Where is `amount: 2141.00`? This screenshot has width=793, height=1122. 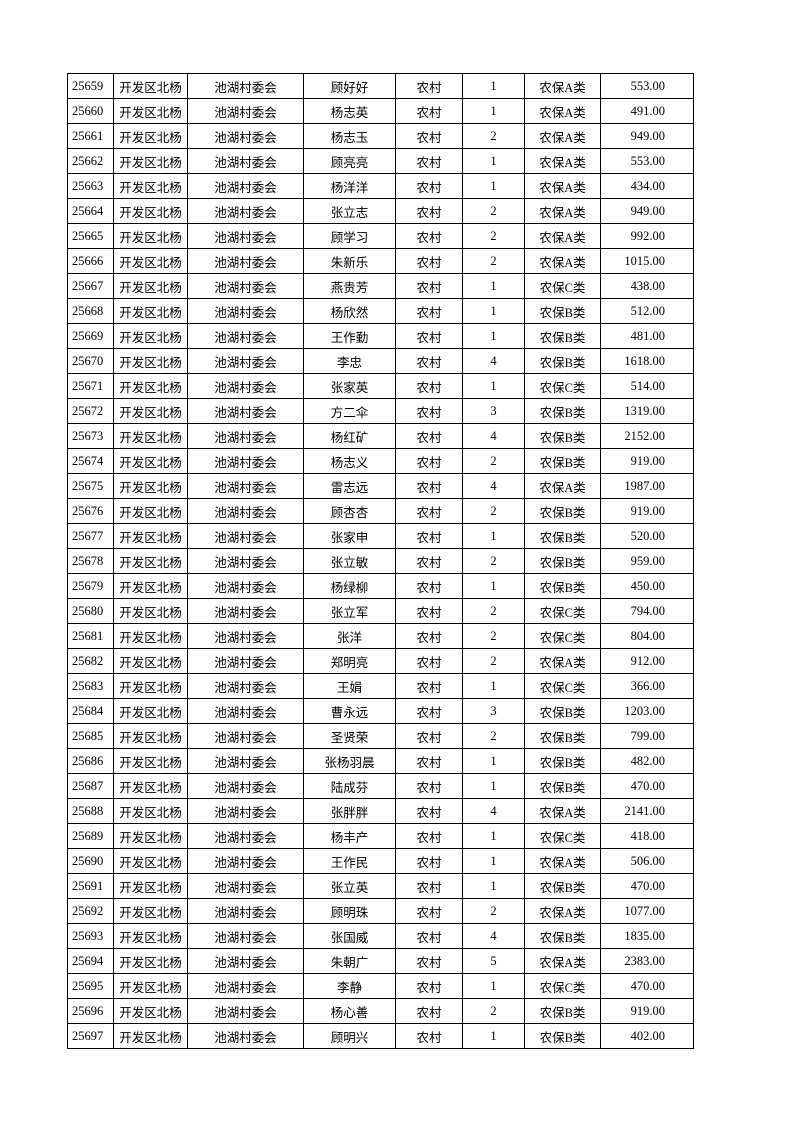
amount: 2141.00 is located at coordinates (647, 811).